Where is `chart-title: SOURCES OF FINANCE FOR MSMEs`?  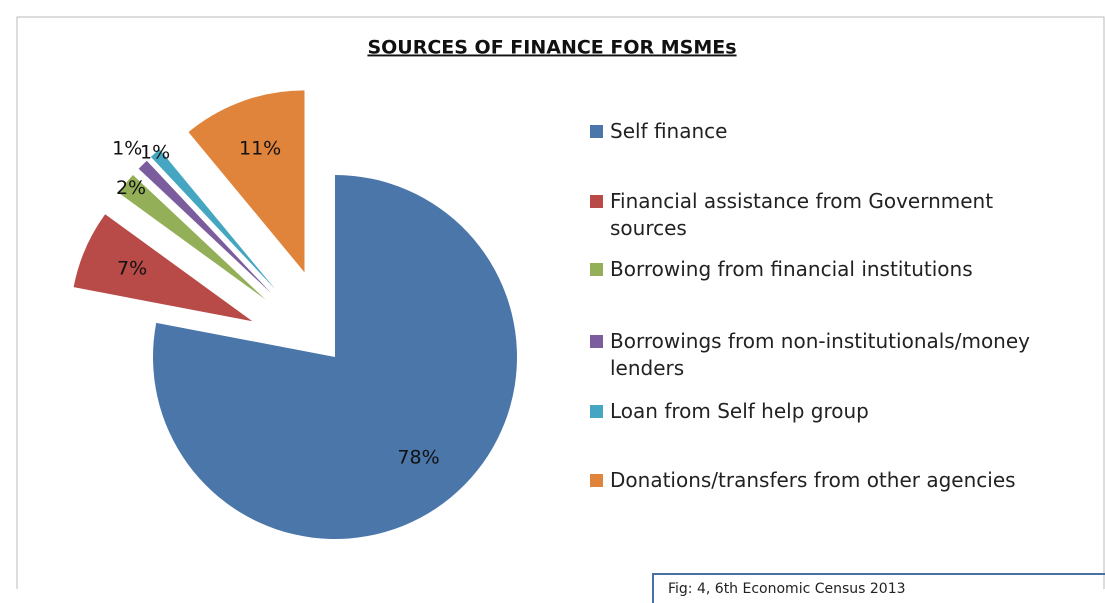 chart-title: SOURCES OF FINANCE FOR MSMEs is located at coordinates (551, 48).